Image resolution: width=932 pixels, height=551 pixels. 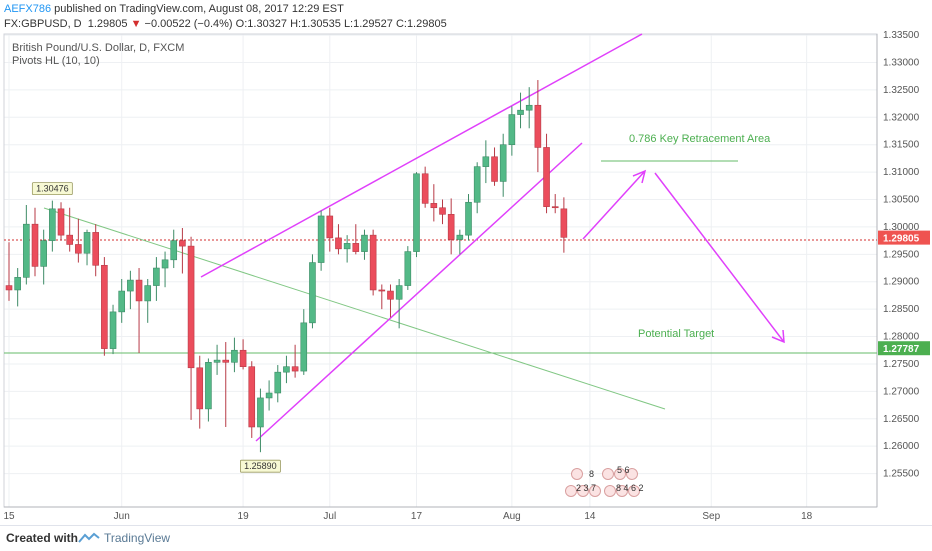 What do you see at coordinates (604, 481) in the screenshot?
I see `economic-event-flags: 8 5 6 2 3 7 8 4 6 2` at bounding box center [604, 481].